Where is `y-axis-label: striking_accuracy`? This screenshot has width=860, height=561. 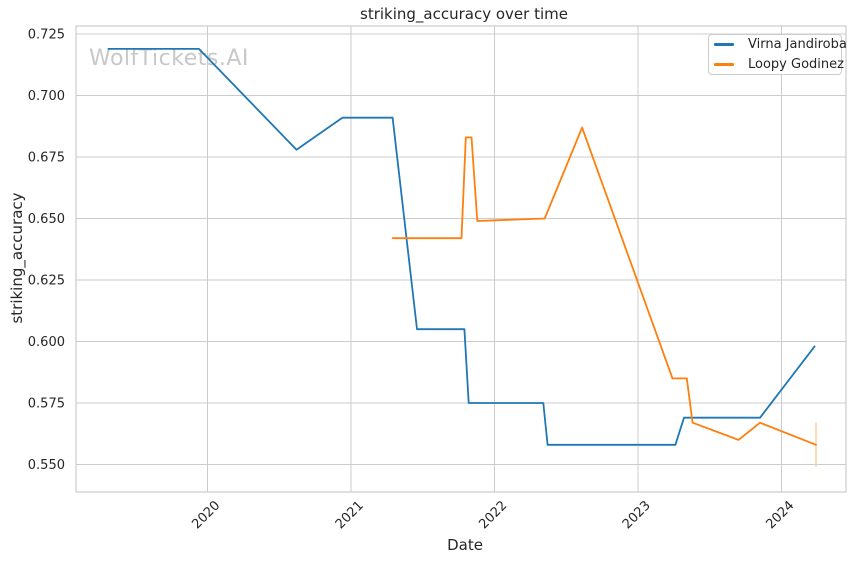 y-axis-label: striking_accuracy is located at coordinates (17, 258).